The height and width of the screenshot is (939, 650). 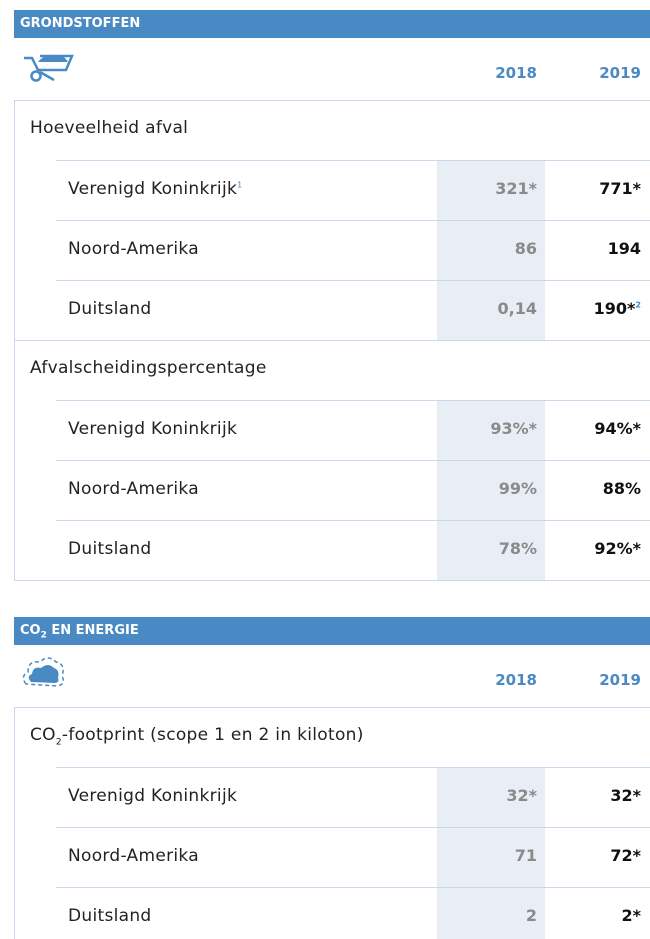 What do you see at coordinates (620, 188) in the screenshot?
I see `value-text: 771*` at bounding box center [620, 188].